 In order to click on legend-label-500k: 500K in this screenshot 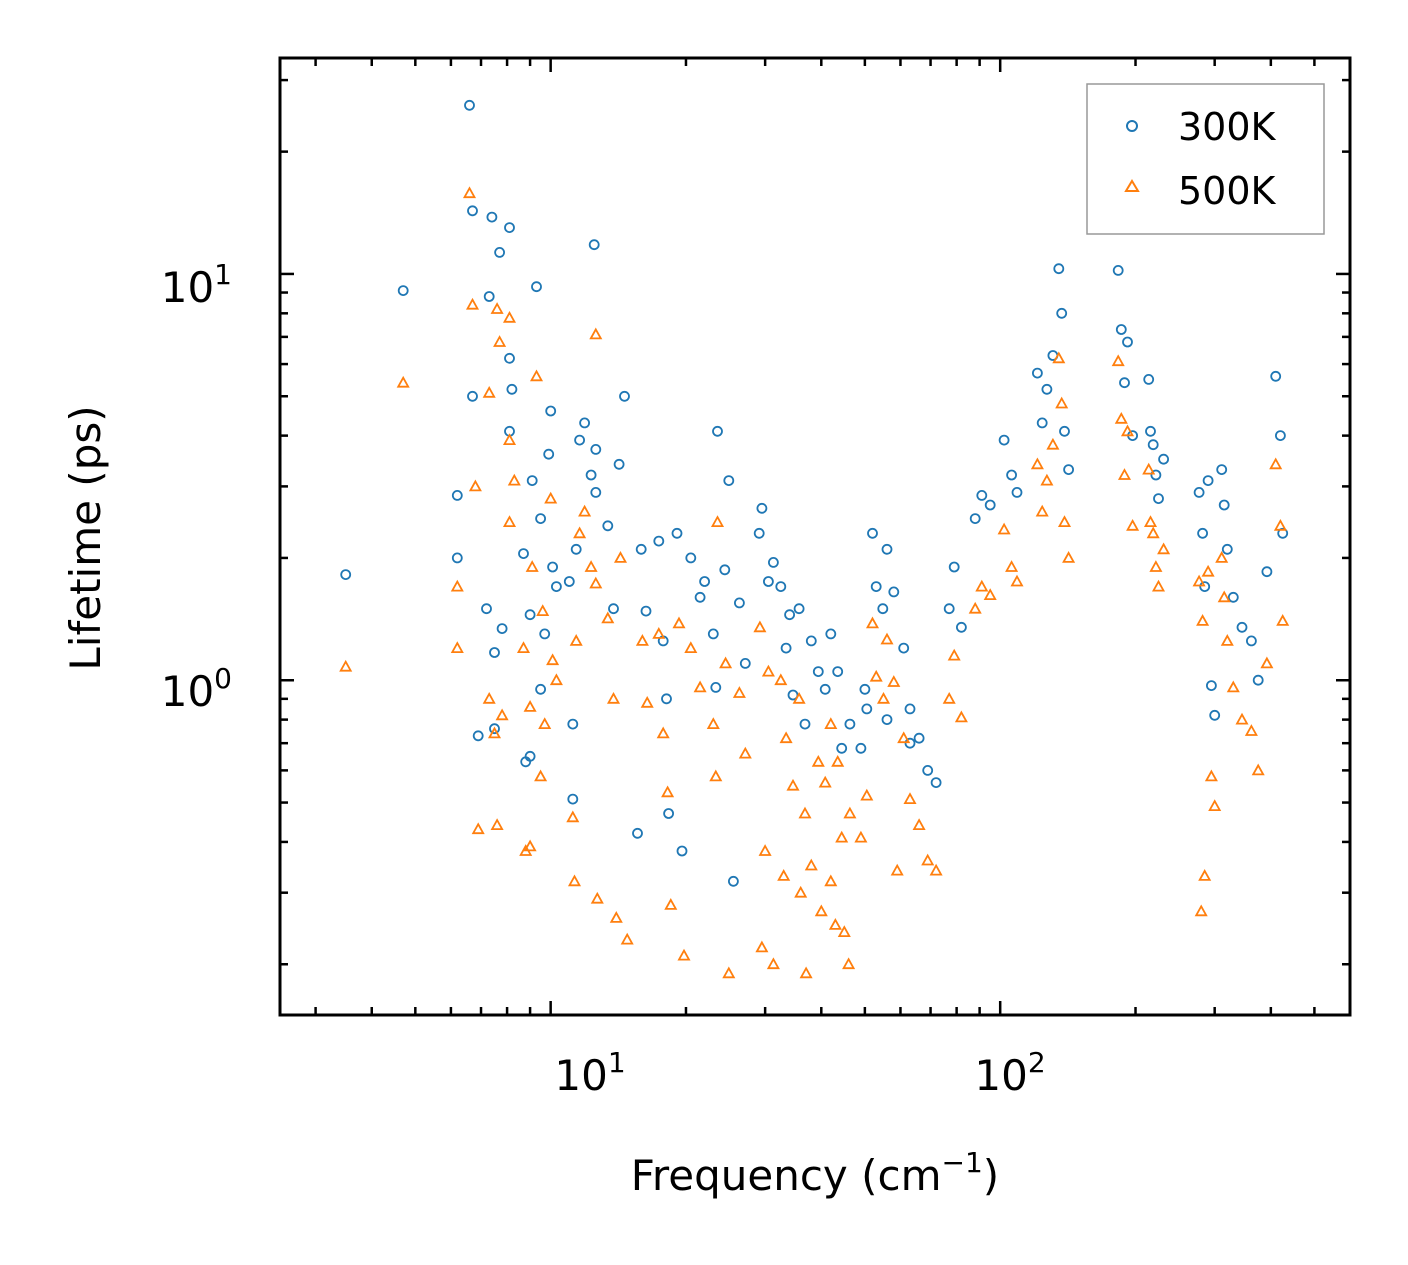, I will do `click(1227, 191)`.